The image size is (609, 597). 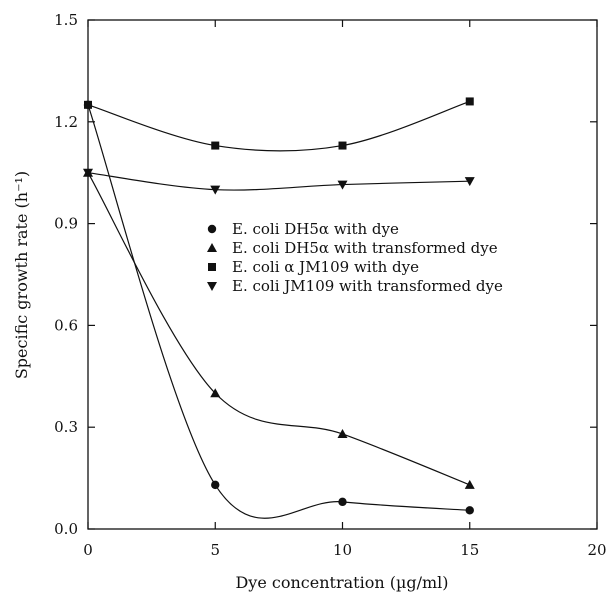 What do you see at coordinates (66, 122) in the screenshot?
I see `y-tick-label: 1.2` at bounding box center [66, 122].